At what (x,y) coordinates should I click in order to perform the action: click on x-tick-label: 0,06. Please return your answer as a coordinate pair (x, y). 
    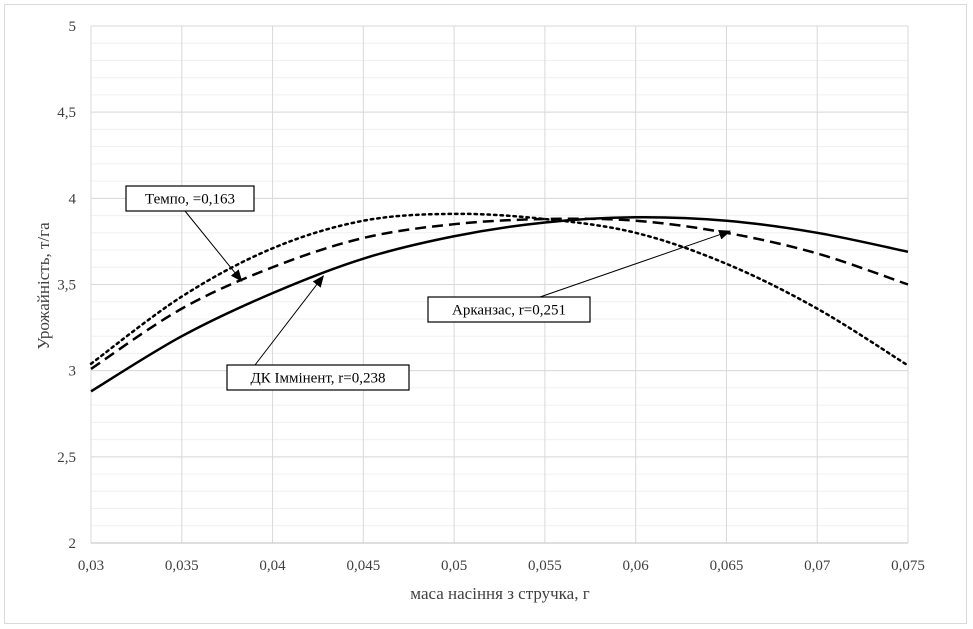
    Looking at the image, I should click on (636, 566).